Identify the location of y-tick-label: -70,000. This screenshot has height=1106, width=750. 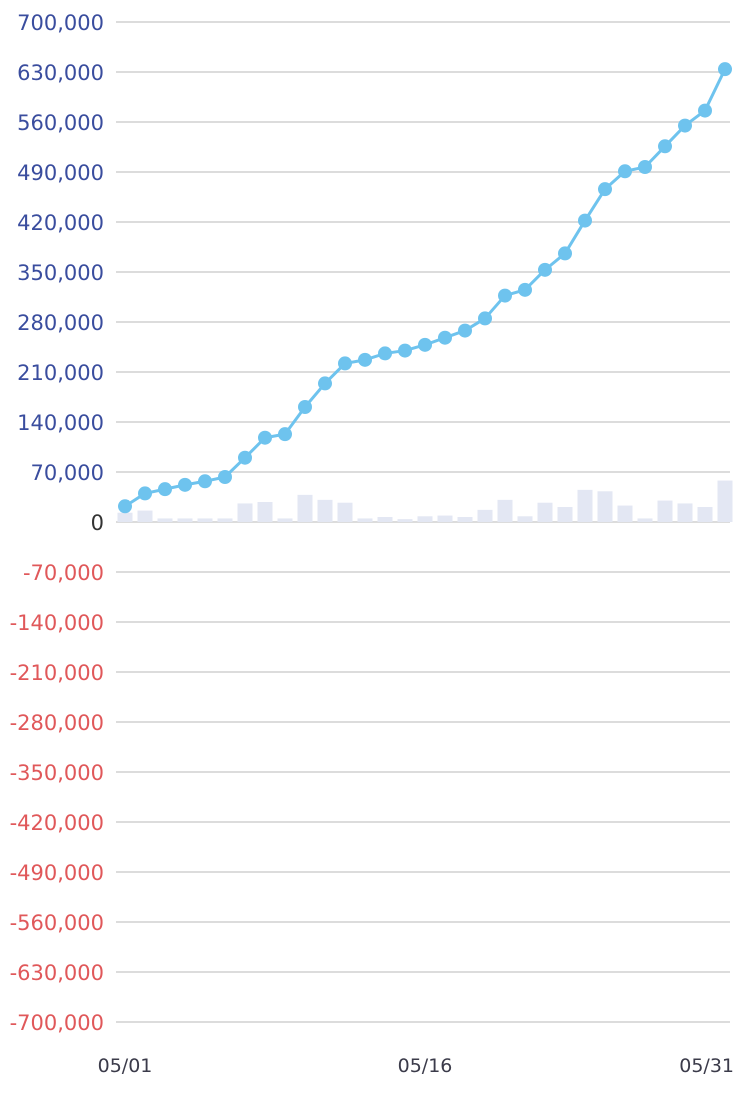
(63, 573).